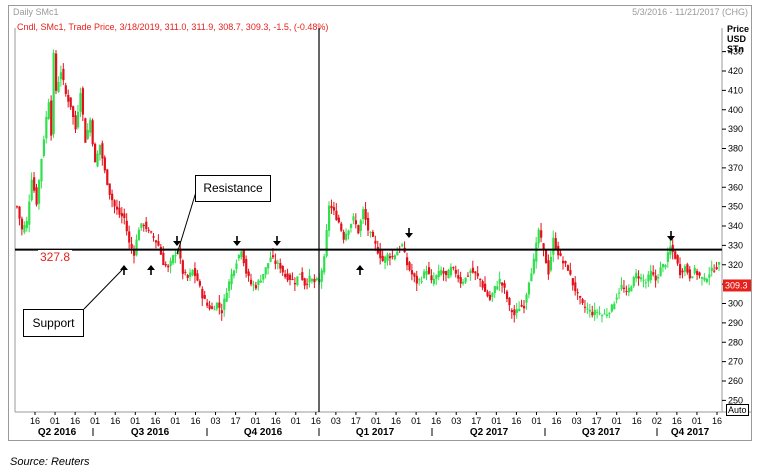 The width and height of the screenshot is (758, 472). What do you see at coordinates (236, 421) in the screenshot?
I see `x-tick-label: 17` at bounding box center [236, 421].